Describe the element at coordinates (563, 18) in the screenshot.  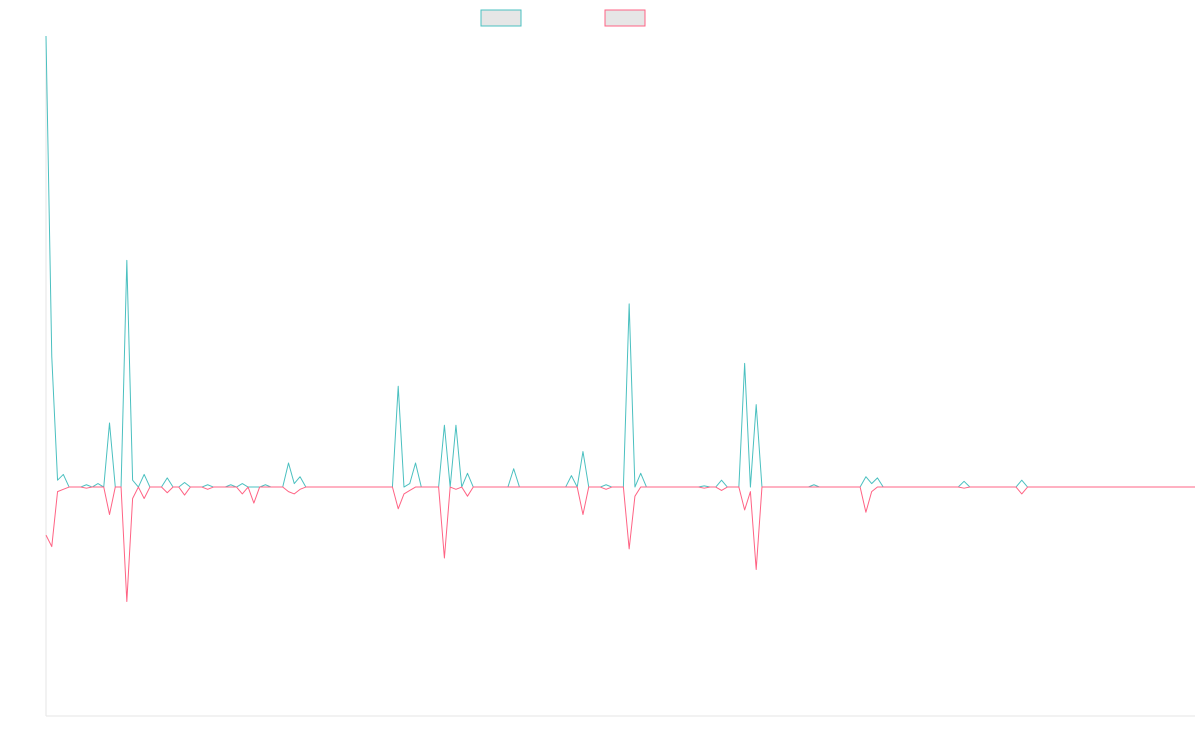
I see `legend` at that location.